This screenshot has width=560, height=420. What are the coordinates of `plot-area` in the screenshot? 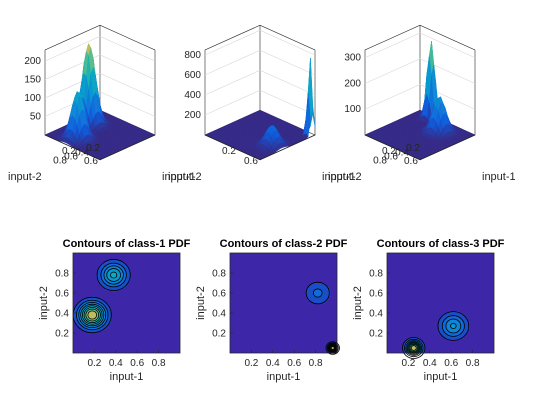 It's located at (440, 303).